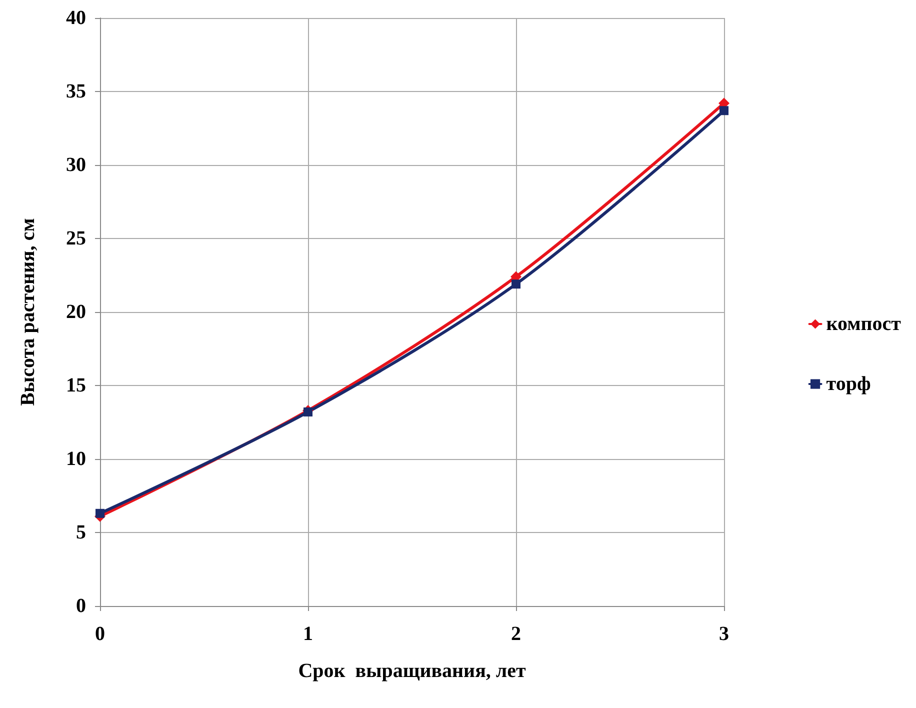 The image size is (916, 708). What do you see at coordinates (76, 459) in the screenshot?
I see `y-tick-label: 10` at bounding box center [76, 459].